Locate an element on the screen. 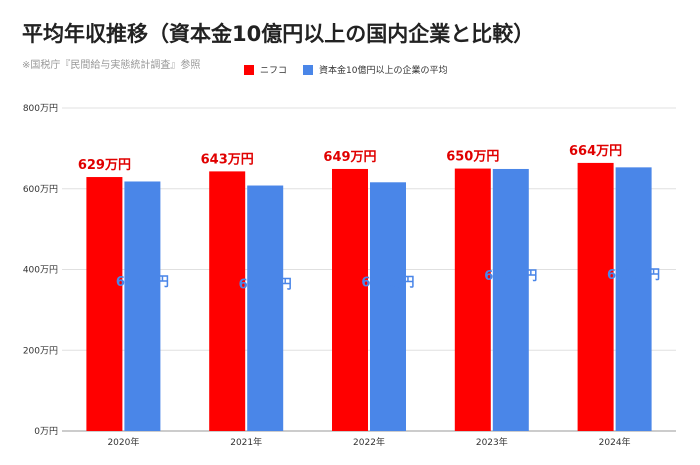 Image resolution: width=700 pixels, height=465 pixels. chart-title: 平均年収推移（資本金10億円以上の国内企業と比較） is located at coordinates (278, 34).